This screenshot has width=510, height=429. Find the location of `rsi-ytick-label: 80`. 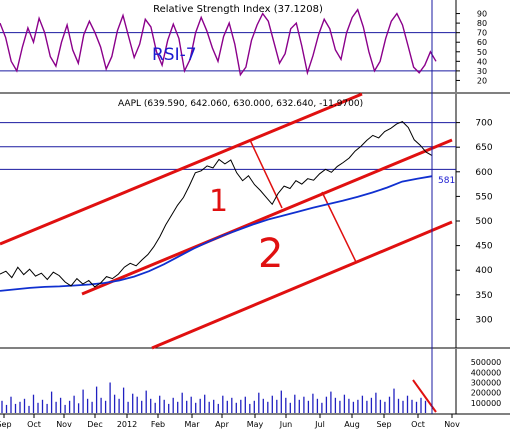

rsi-ytick-label: 80 is located at coordinates (482, 23).